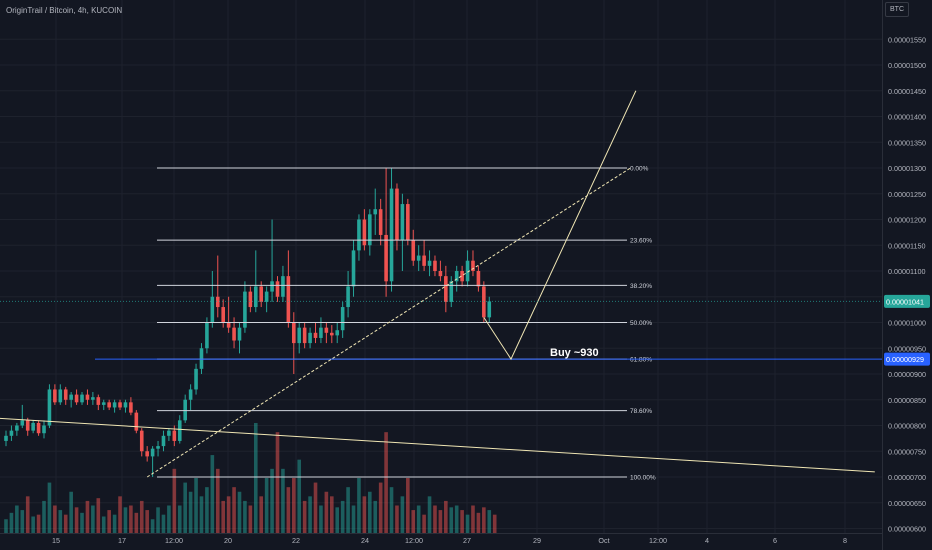 Image resolution: width=932 pixels, height=550 pixels. What do you see at coordinates (897, 9) in the screenshot?
I see `currency-badge: BTC` at bounding box center [897, 9].